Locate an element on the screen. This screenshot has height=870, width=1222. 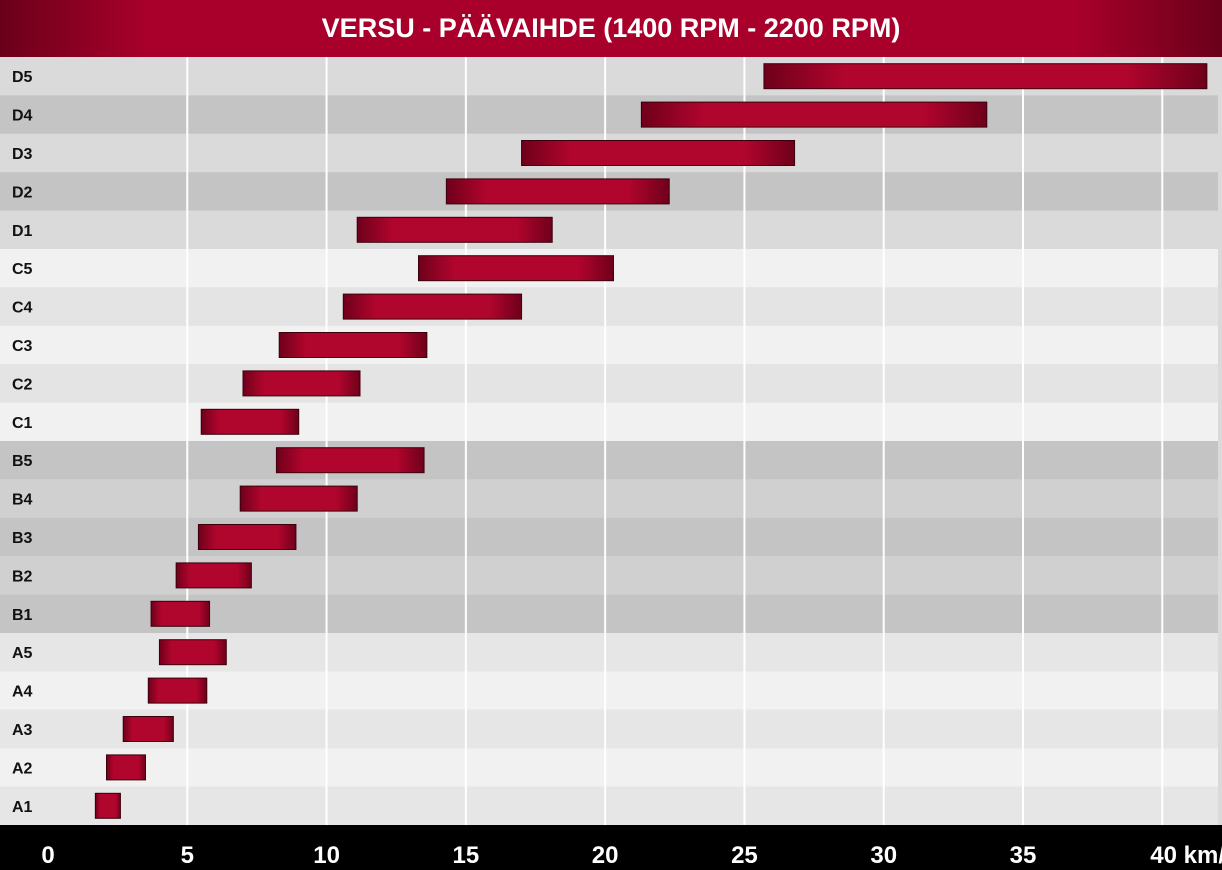
category-label: B3 is located at coordinates (22, 538).